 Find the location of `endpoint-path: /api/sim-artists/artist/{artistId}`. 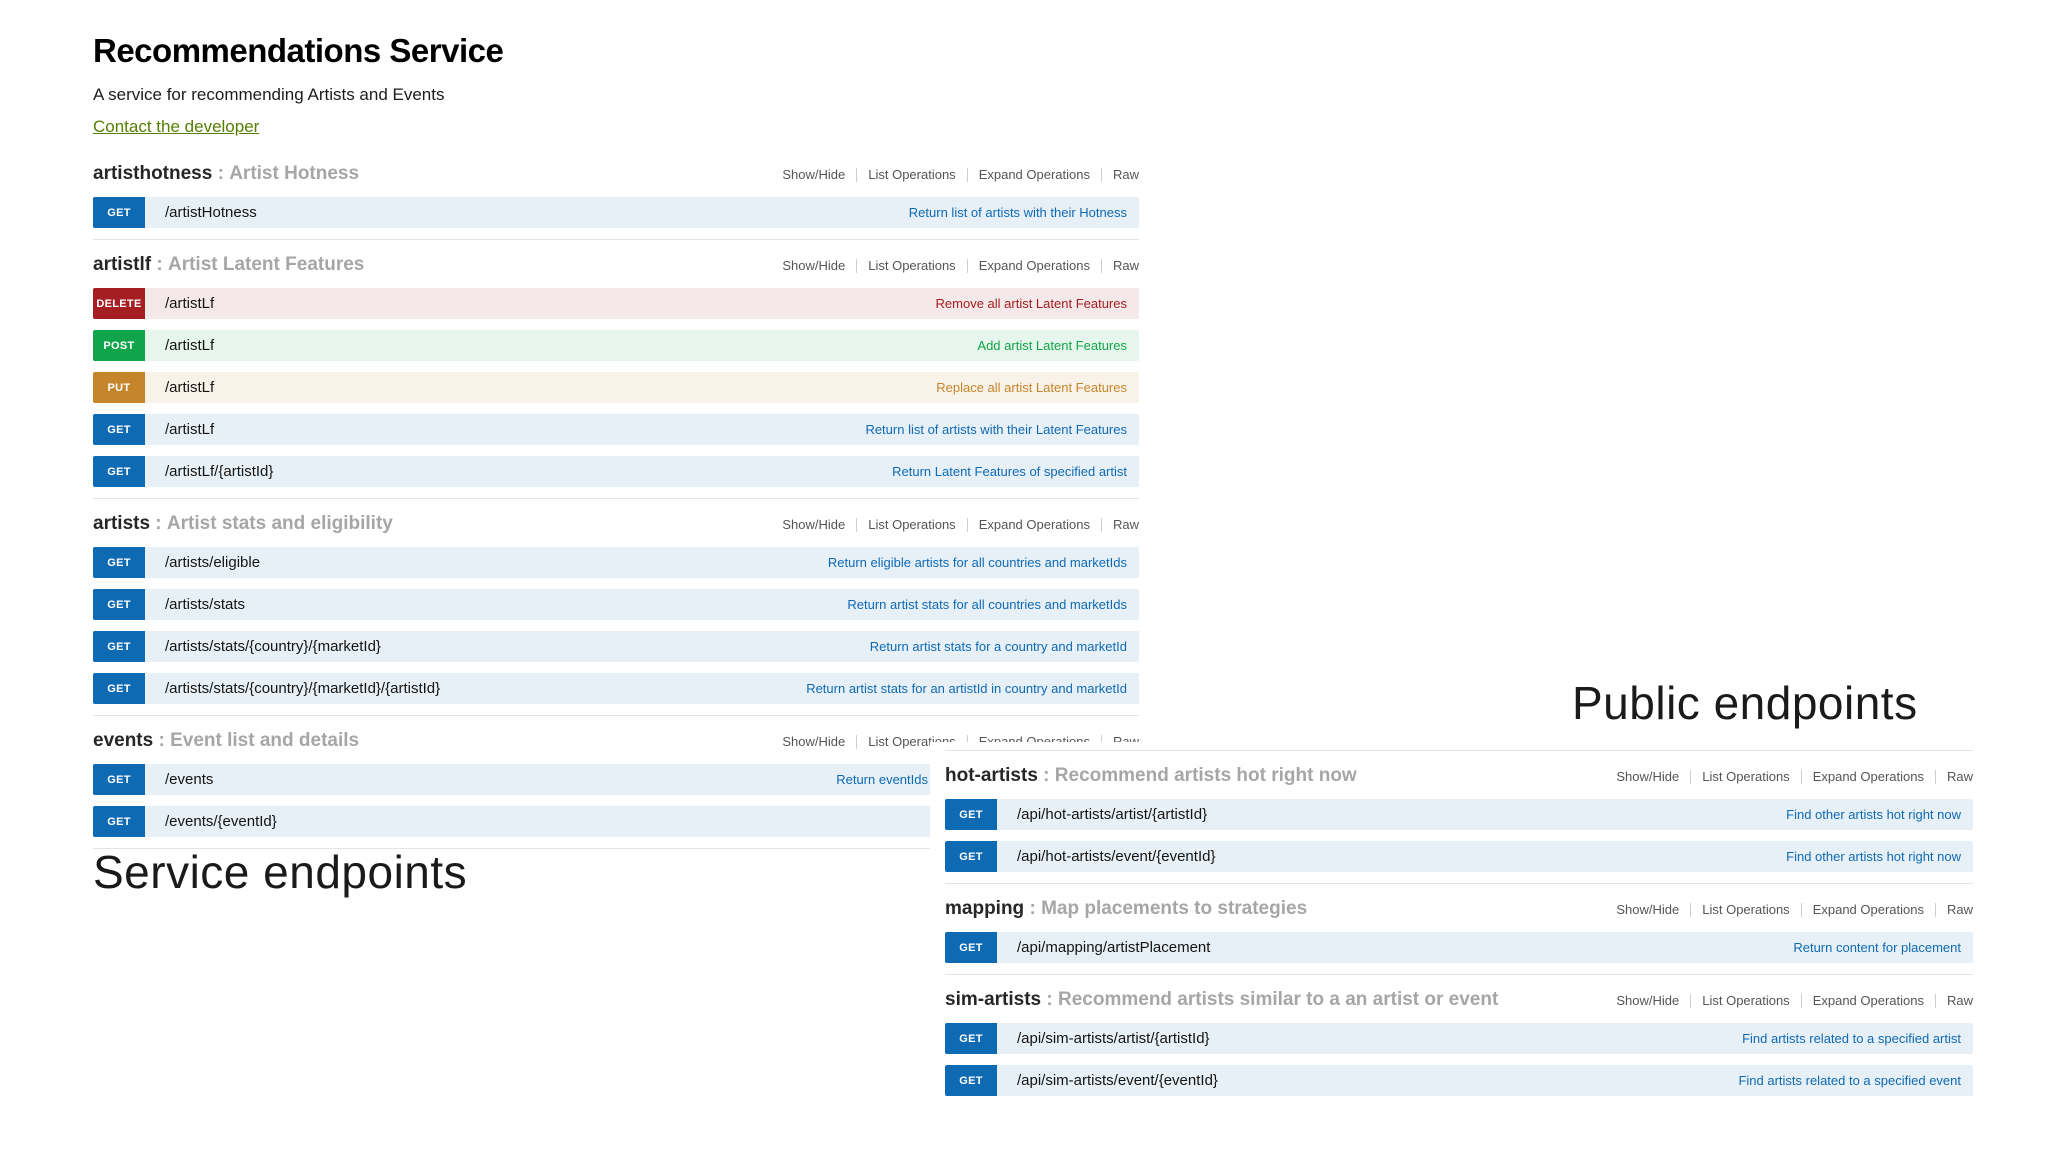

endpoint-path: /api/sim-artists/artist/{artistId} is located at coordinates (1113, 1038).